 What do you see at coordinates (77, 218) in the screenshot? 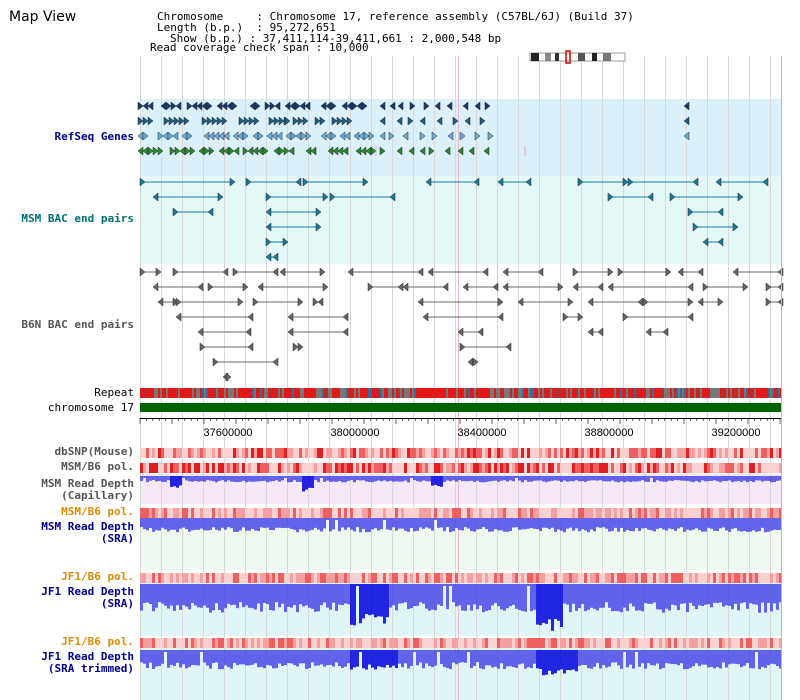
I see `track-label-msm-bac: MSM BAC end pairs` at bounding box center [77, 218].